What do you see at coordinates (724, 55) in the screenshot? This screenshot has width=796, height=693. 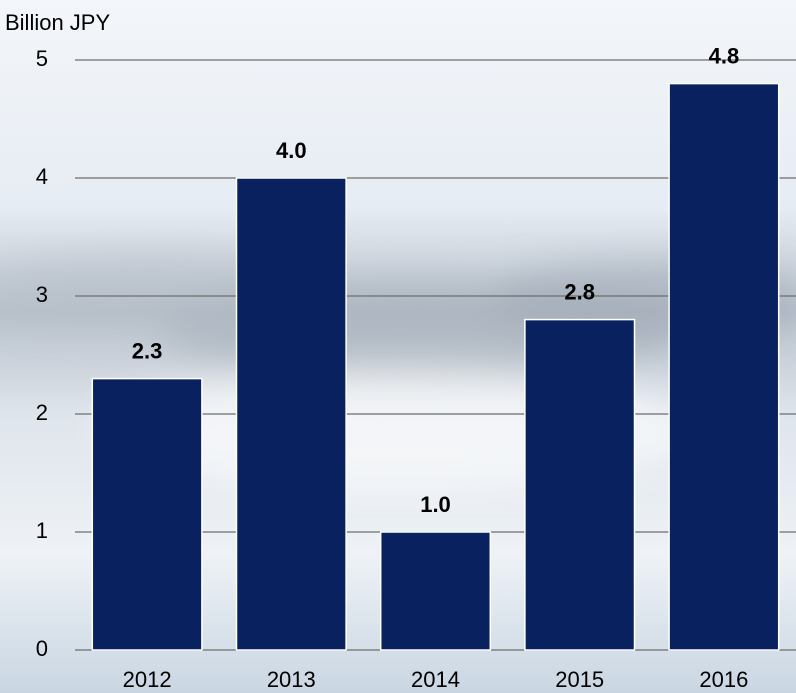 I see `data-label: 4.8` at bounding box center [724, 55].